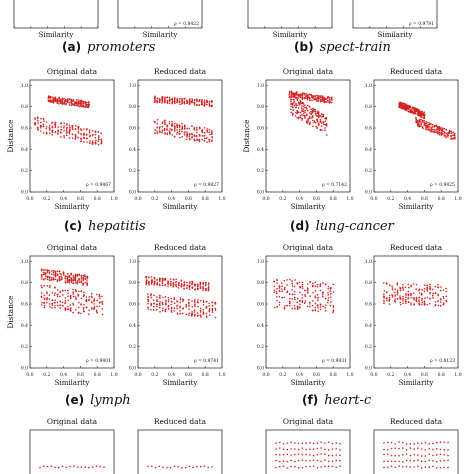  Describe the element at coordinates (180, 421) in the screenshot. I see `bottom-left-reduced-title: Reduced data` at that location.